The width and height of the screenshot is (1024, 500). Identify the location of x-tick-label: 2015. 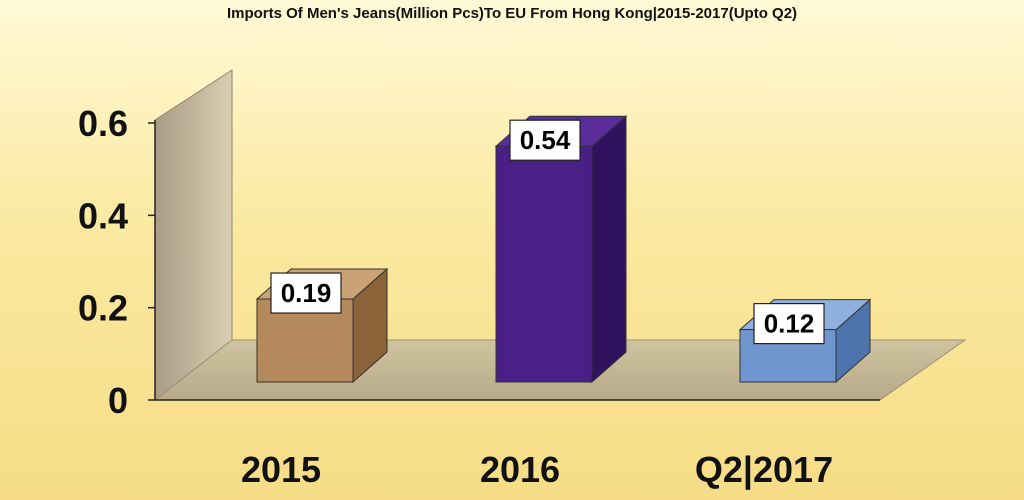
(281, 469).